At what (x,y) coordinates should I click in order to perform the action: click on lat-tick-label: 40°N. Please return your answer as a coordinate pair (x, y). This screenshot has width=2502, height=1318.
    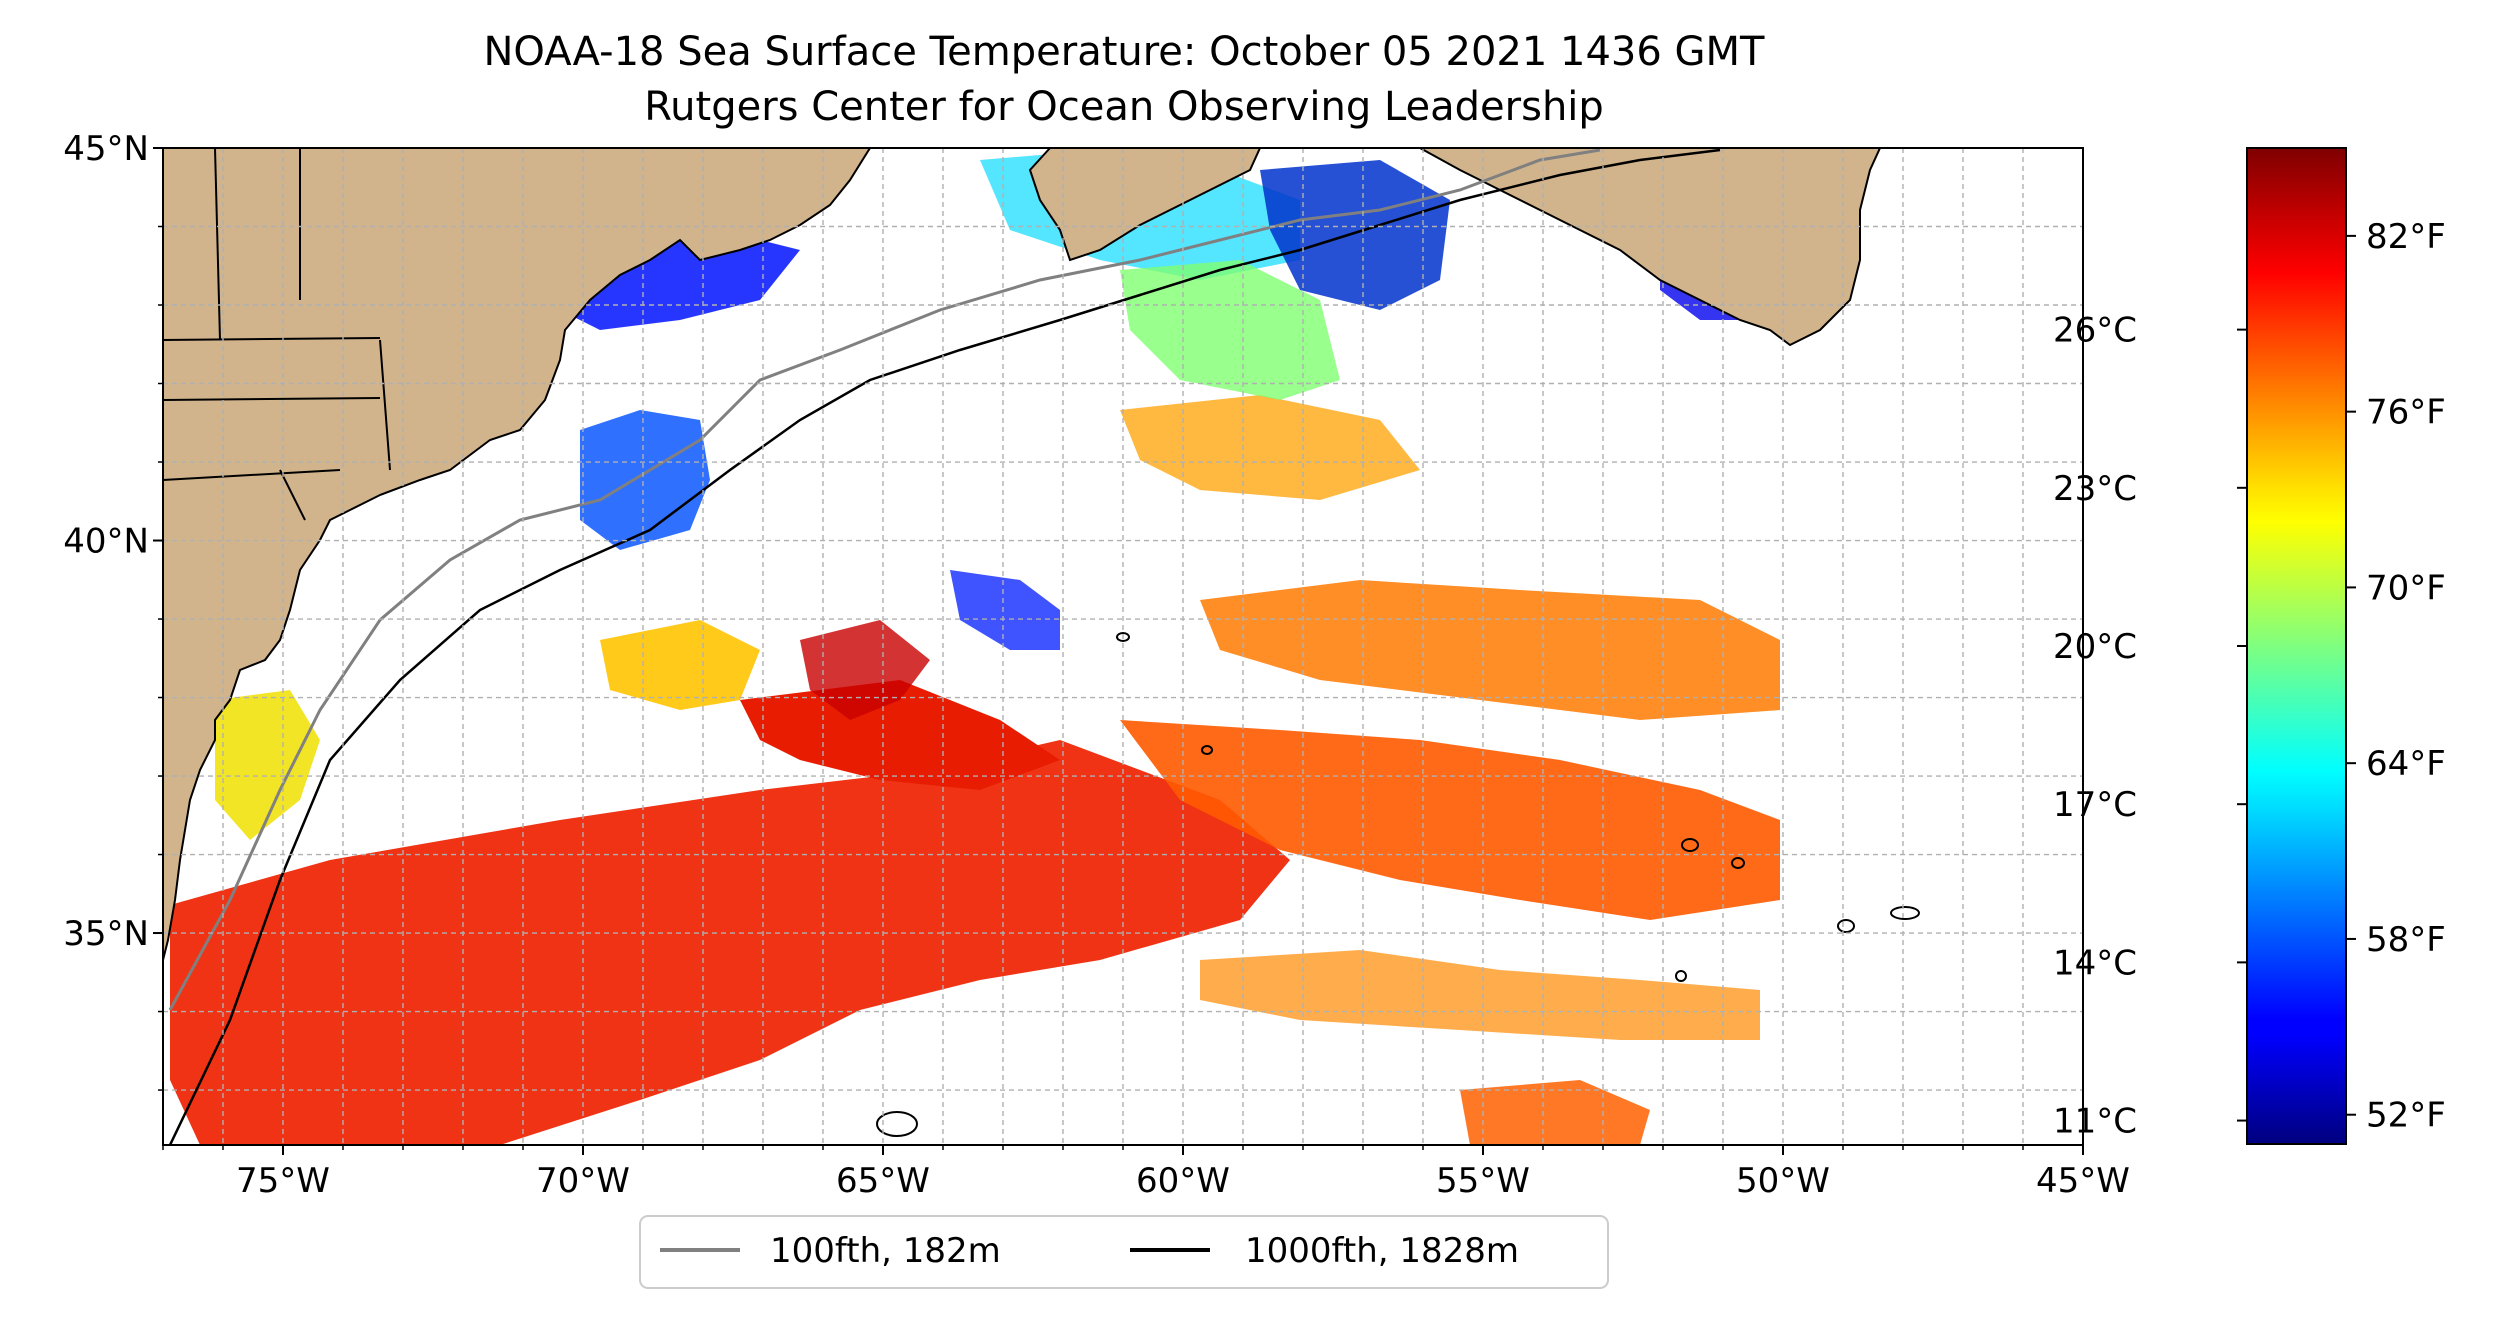
    Looking at the image, I should click on (106, 542).